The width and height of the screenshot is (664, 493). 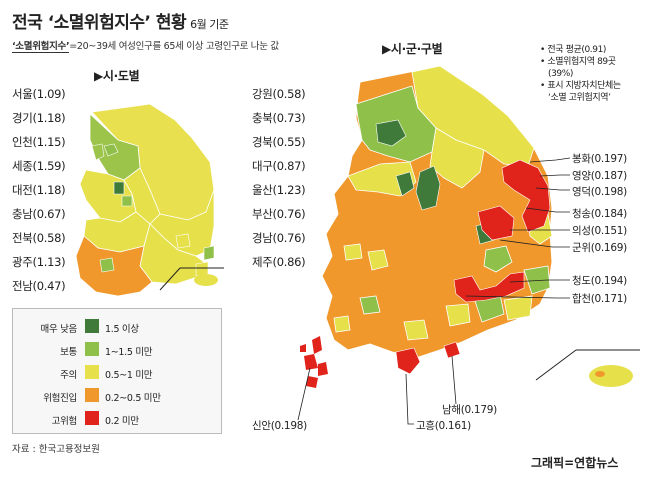 I want to click on province-ulsan, so click(x=209, y=253).